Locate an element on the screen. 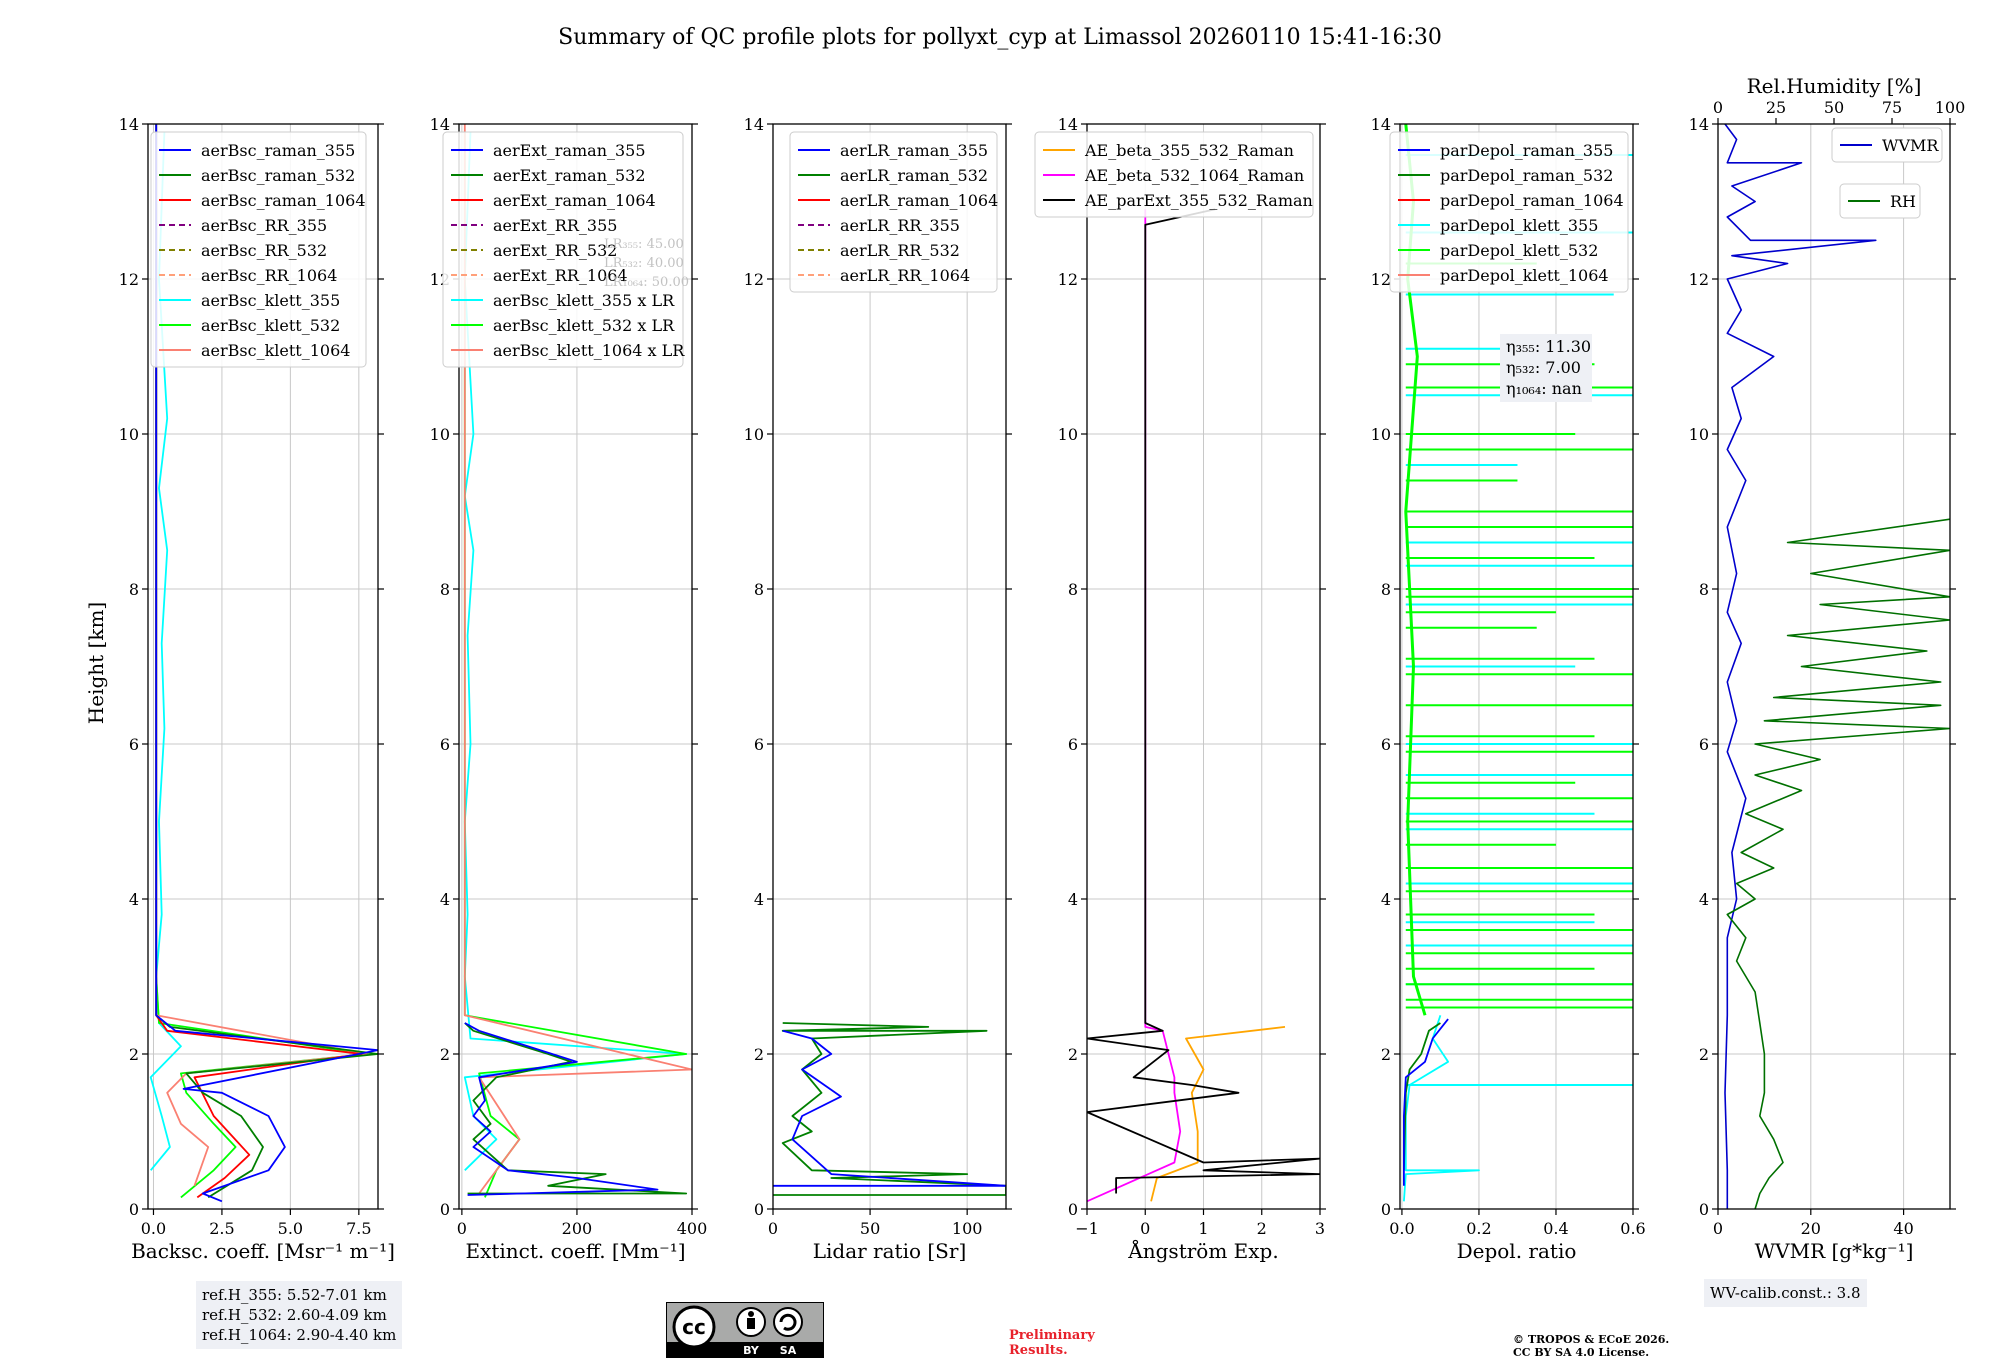 The height and width of the screenshot is (1361, 2000). legend-entry: RH is located at coordinates (1903, 201).